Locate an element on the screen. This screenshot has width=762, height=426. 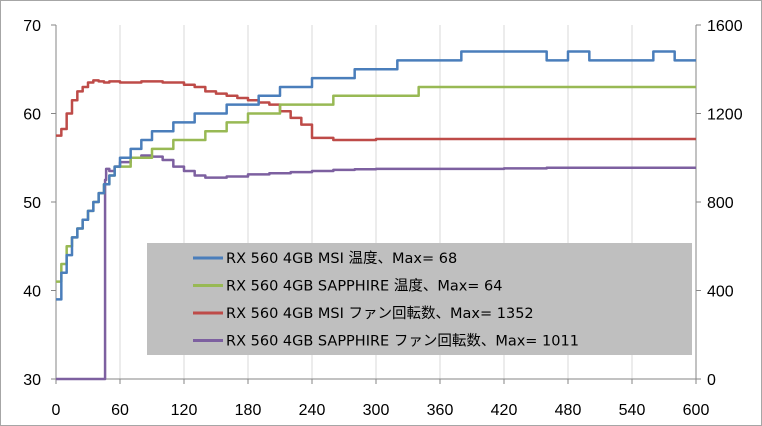
y-tick-label: 70 is located at coordinates (32, 26).